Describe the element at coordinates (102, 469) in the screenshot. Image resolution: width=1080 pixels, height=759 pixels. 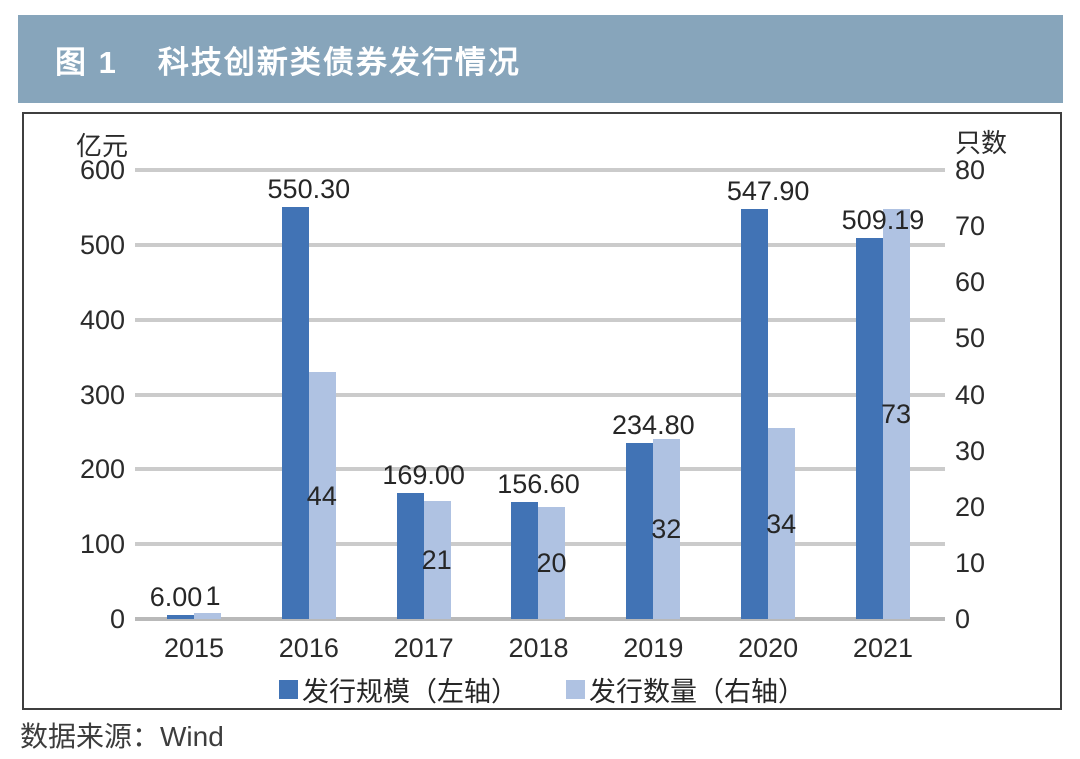
I see `left-axis-tick-label: 200` at that location.